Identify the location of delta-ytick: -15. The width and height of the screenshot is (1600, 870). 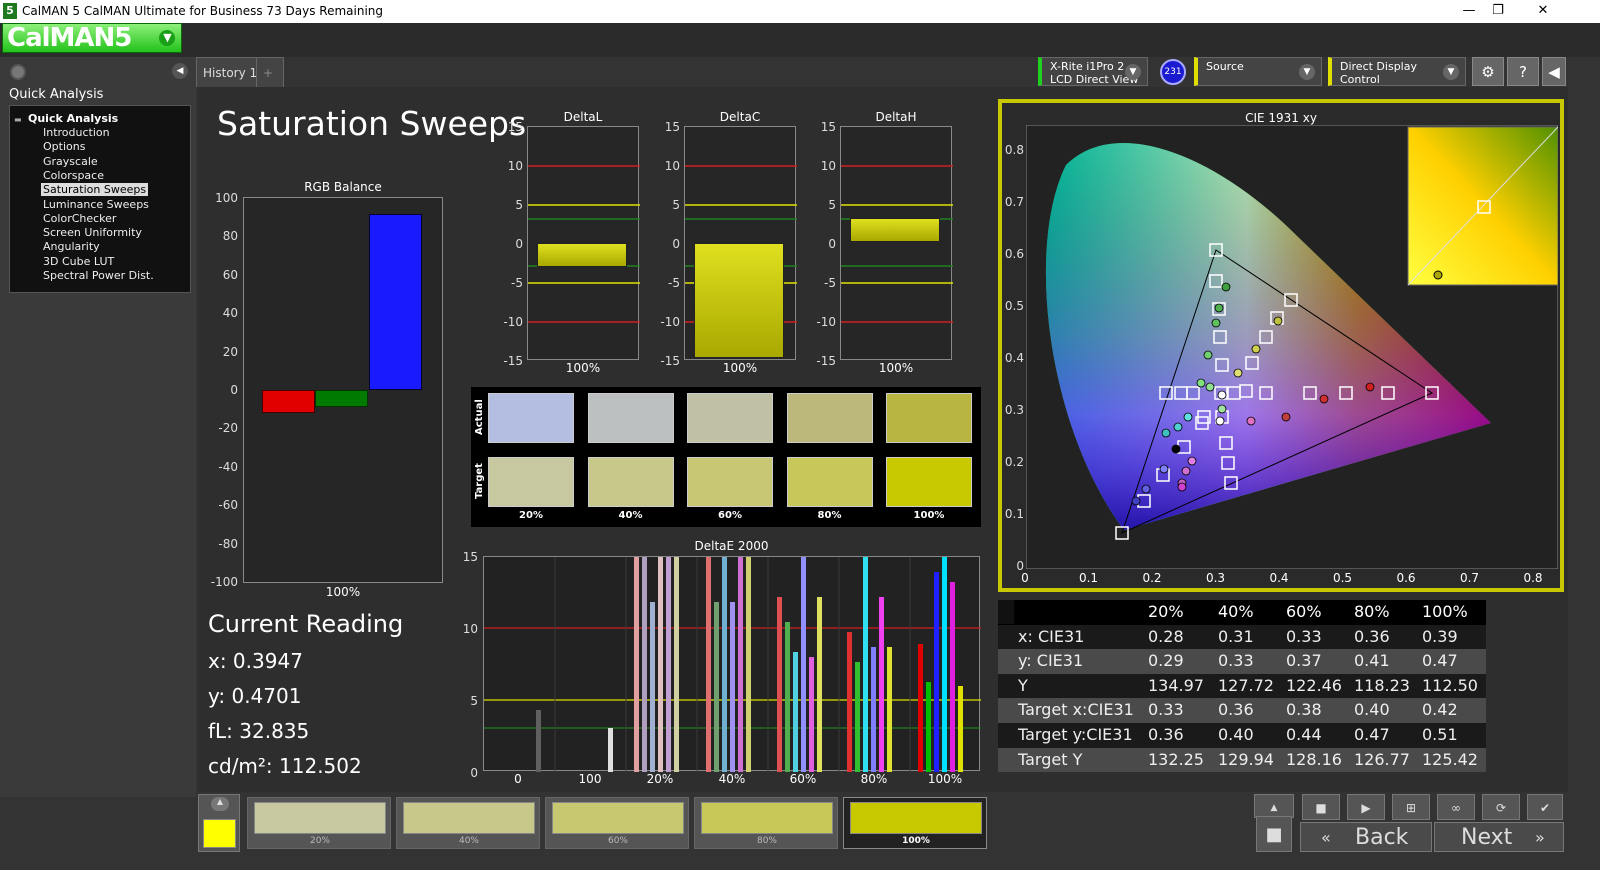
(670, 361).